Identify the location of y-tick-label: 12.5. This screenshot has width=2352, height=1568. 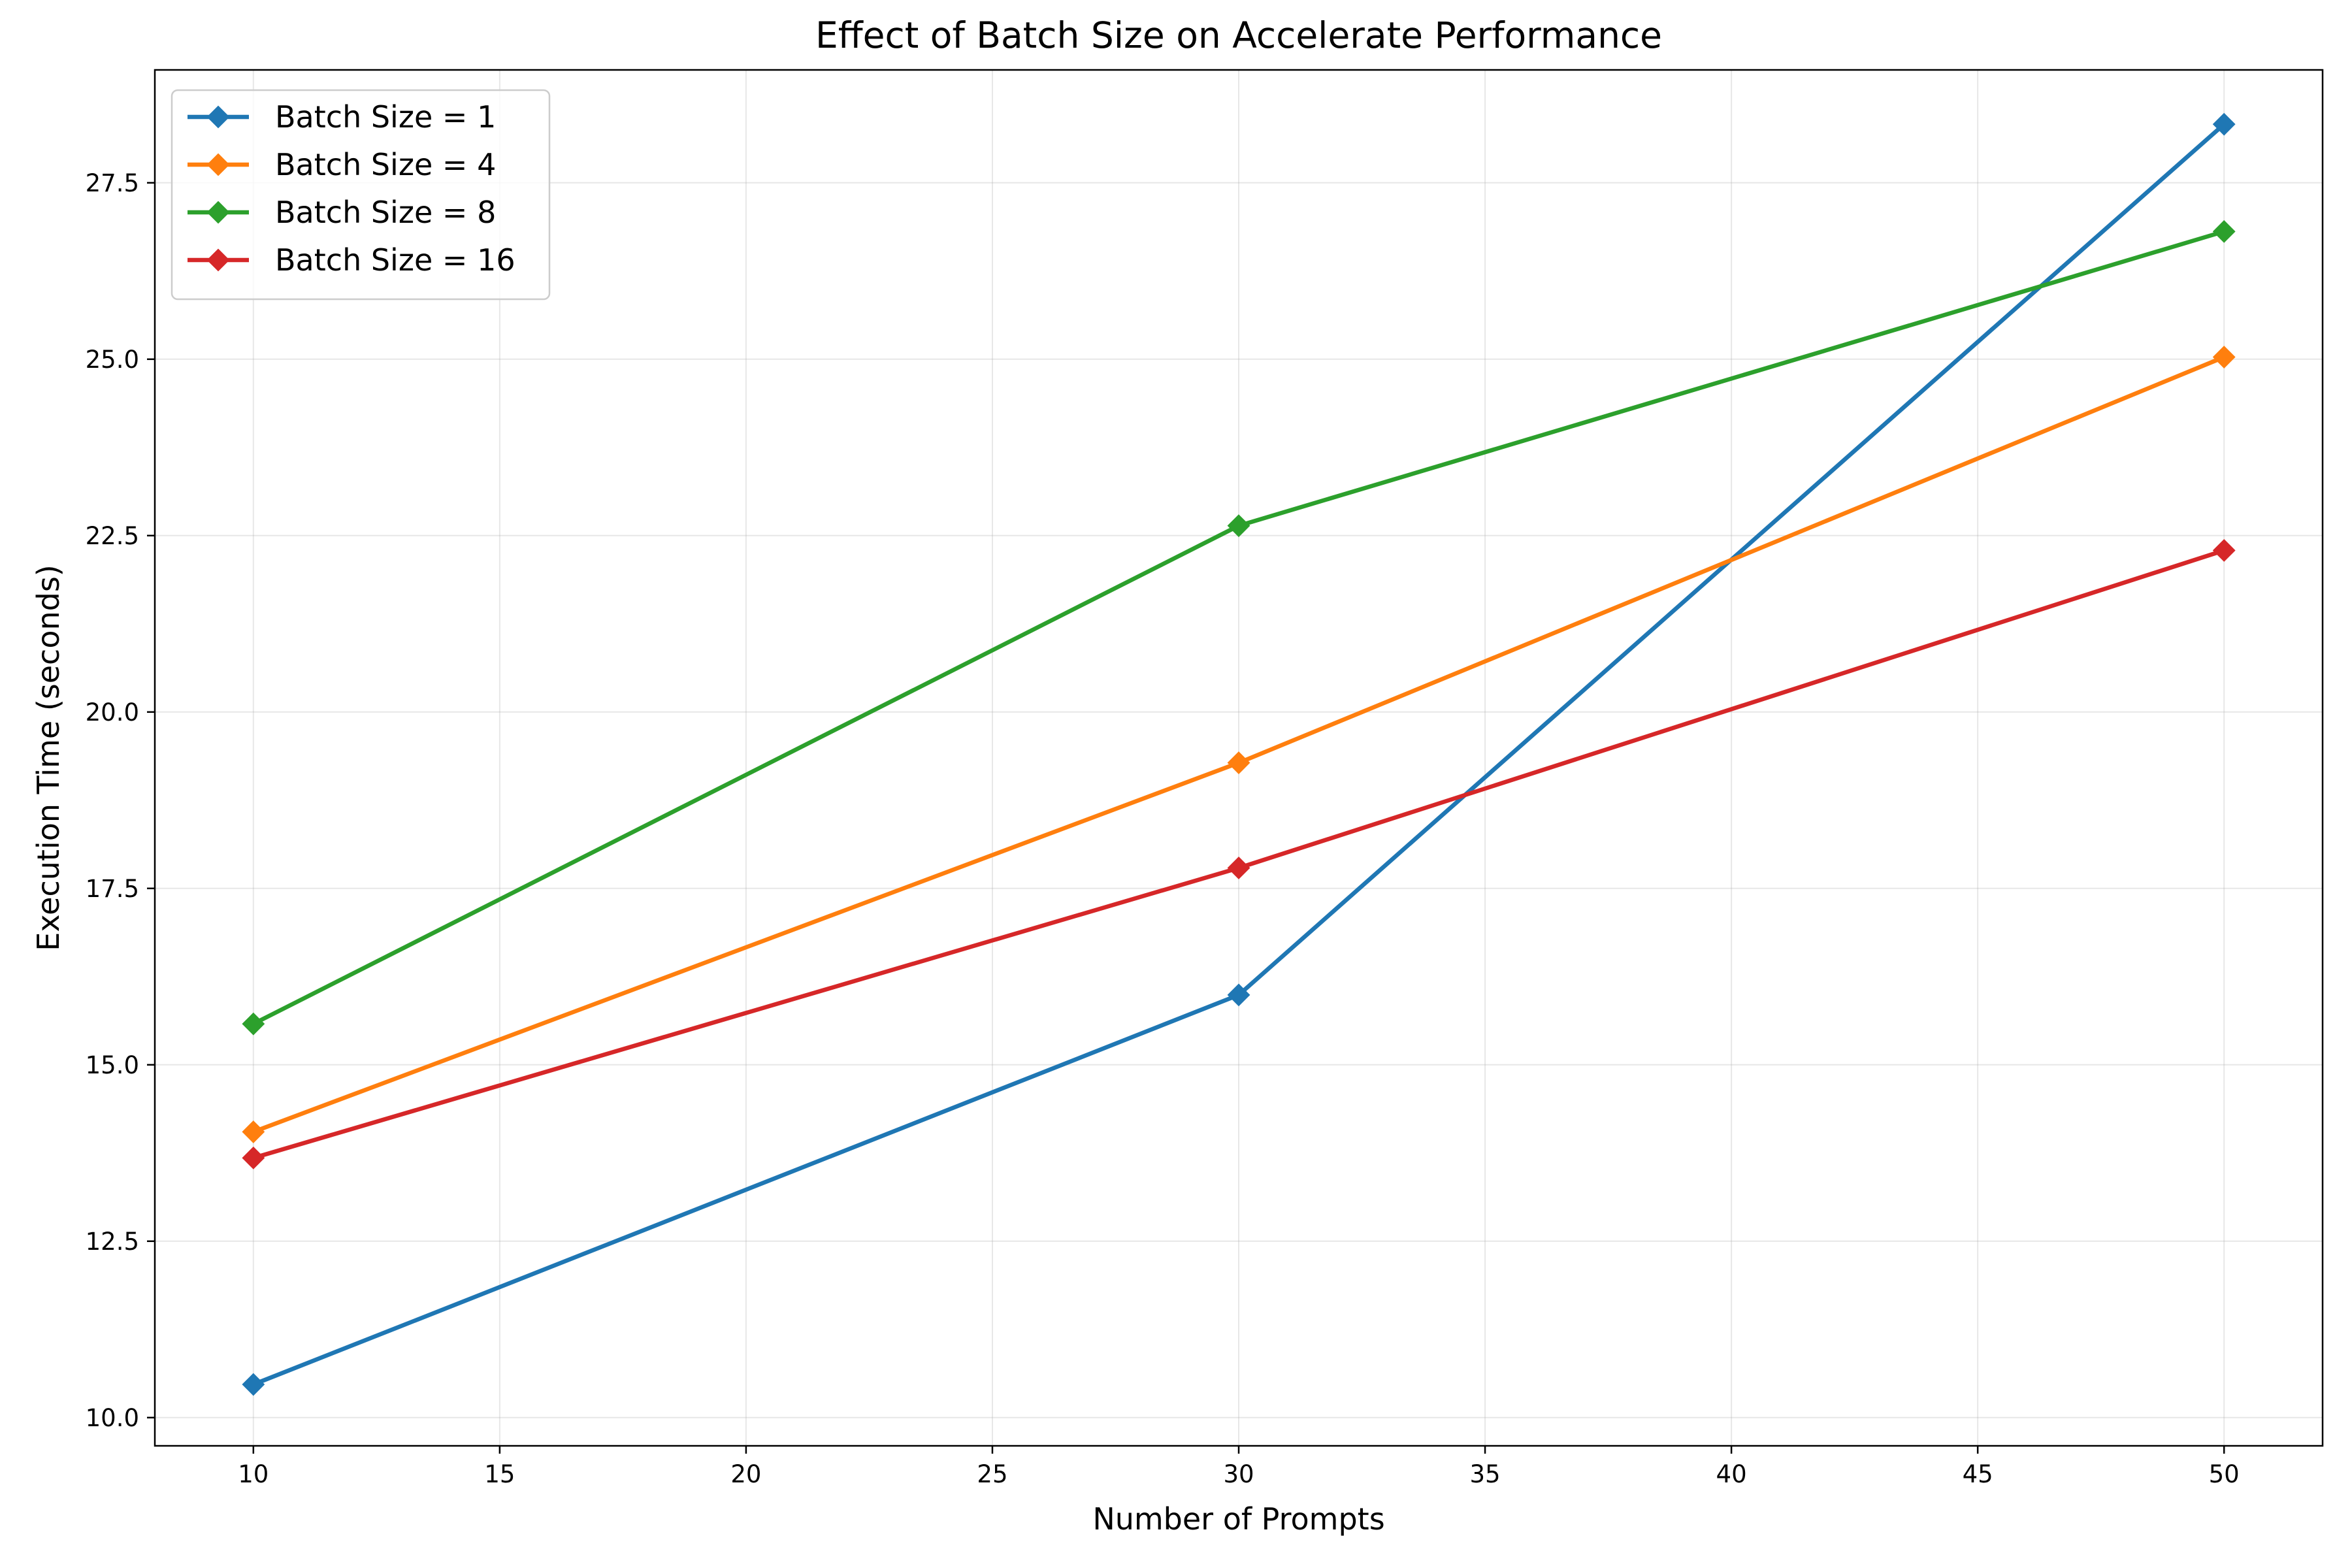
(112, 1242).